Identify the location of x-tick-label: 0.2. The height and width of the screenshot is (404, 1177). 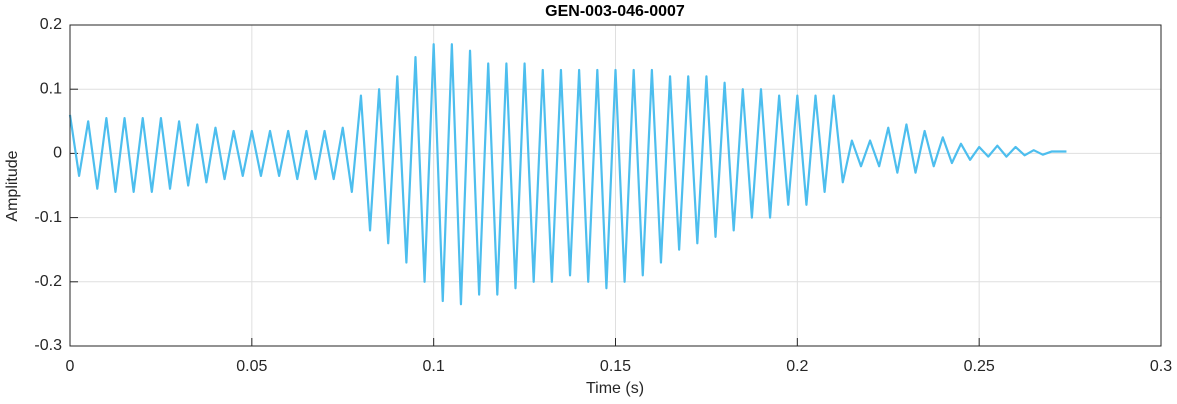
(797, 366).